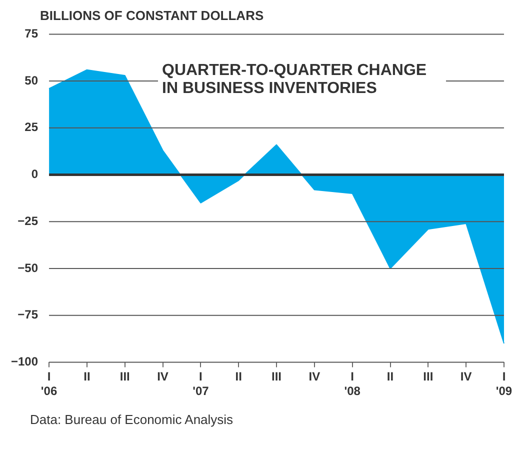 This screenshot has height=462, width=520. What do you see at coordinates (31, 127) in the screenshot?
I see `y-tick-label: 25` at bounding box center [31, 127].